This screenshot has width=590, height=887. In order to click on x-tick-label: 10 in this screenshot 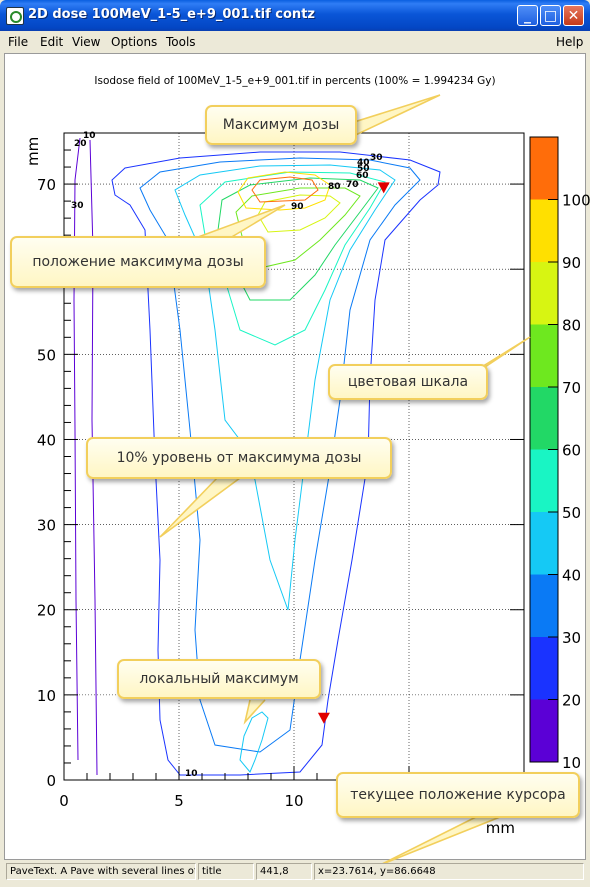, I will do `click(293, 801)`.